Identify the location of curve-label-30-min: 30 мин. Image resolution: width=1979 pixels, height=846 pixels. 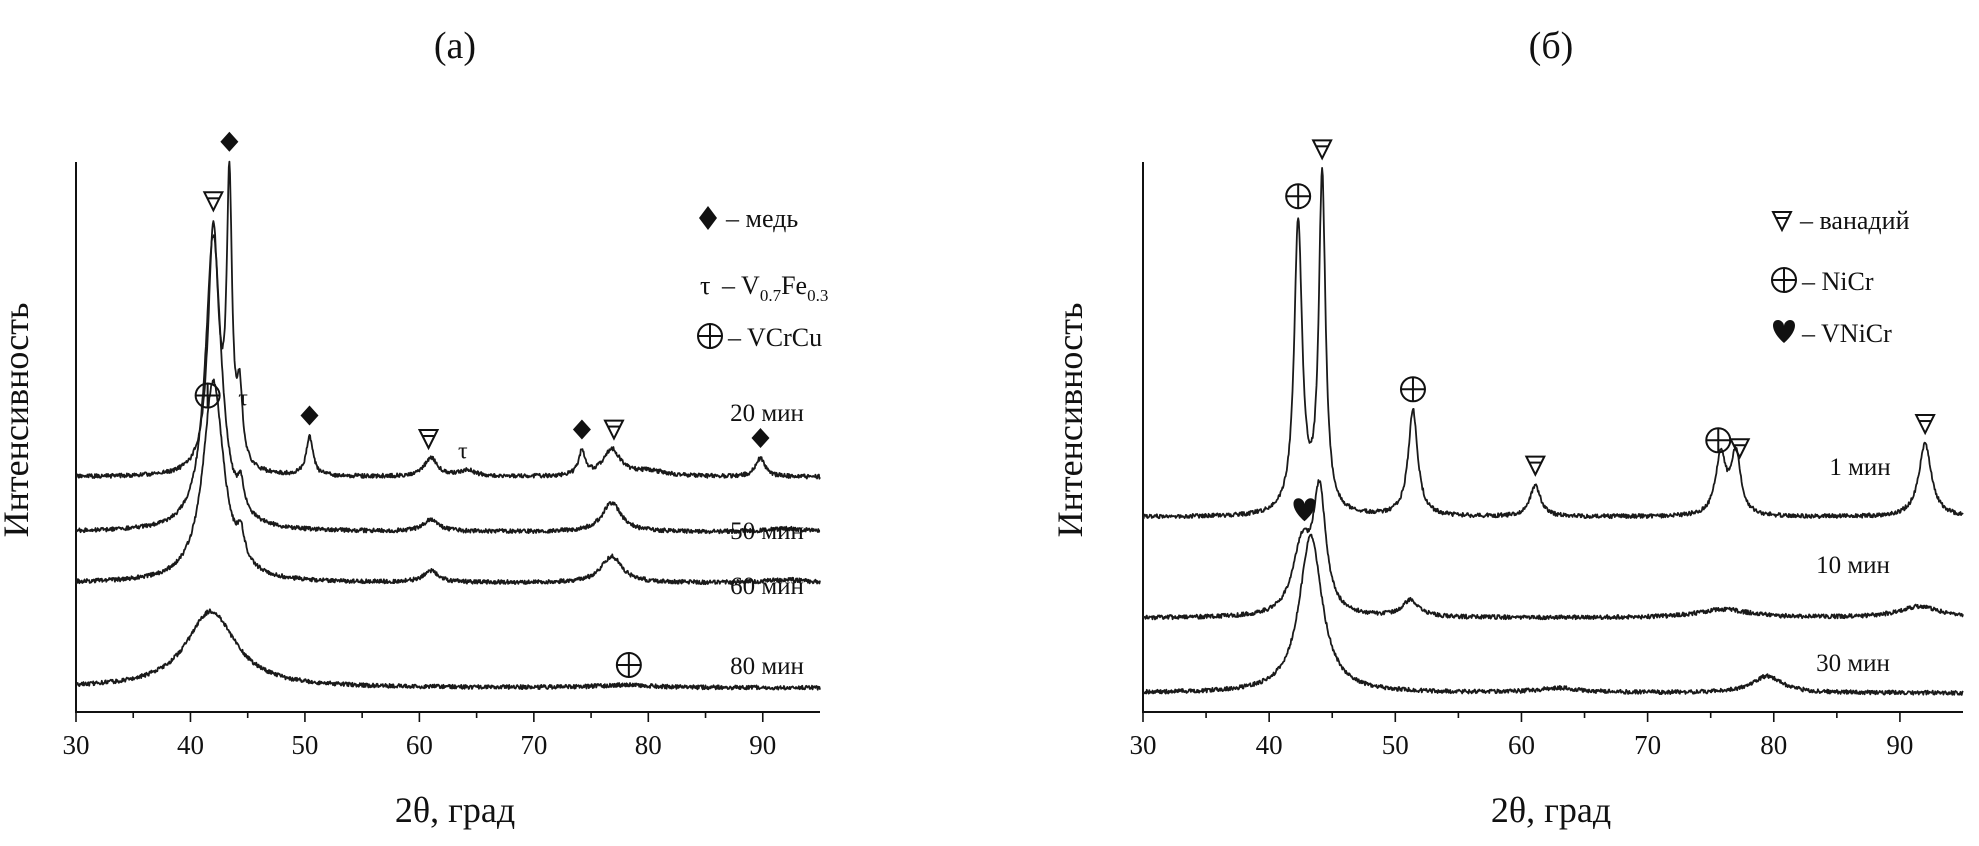
(1853, 663).